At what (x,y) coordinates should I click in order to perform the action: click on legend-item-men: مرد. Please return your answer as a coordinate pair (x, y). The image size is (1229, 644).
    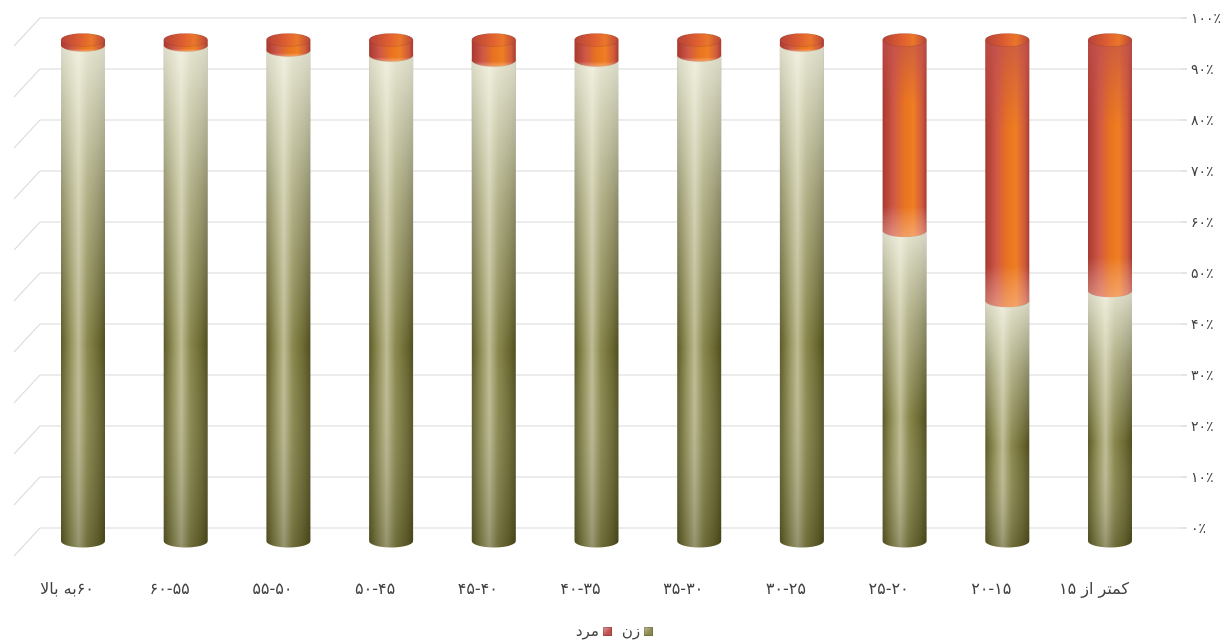
    Looking at the image, I should click on (594, 631).